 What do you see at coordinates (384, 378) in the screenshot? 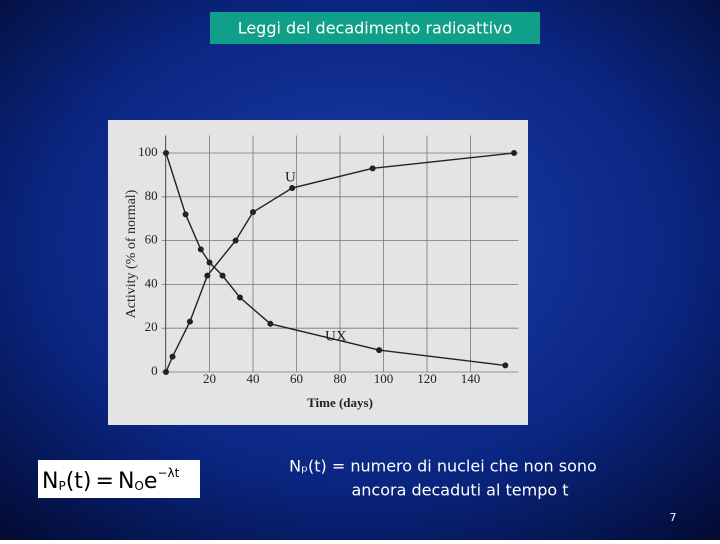
I see `x-tick-label: 100` at bounding box center [384, 378].